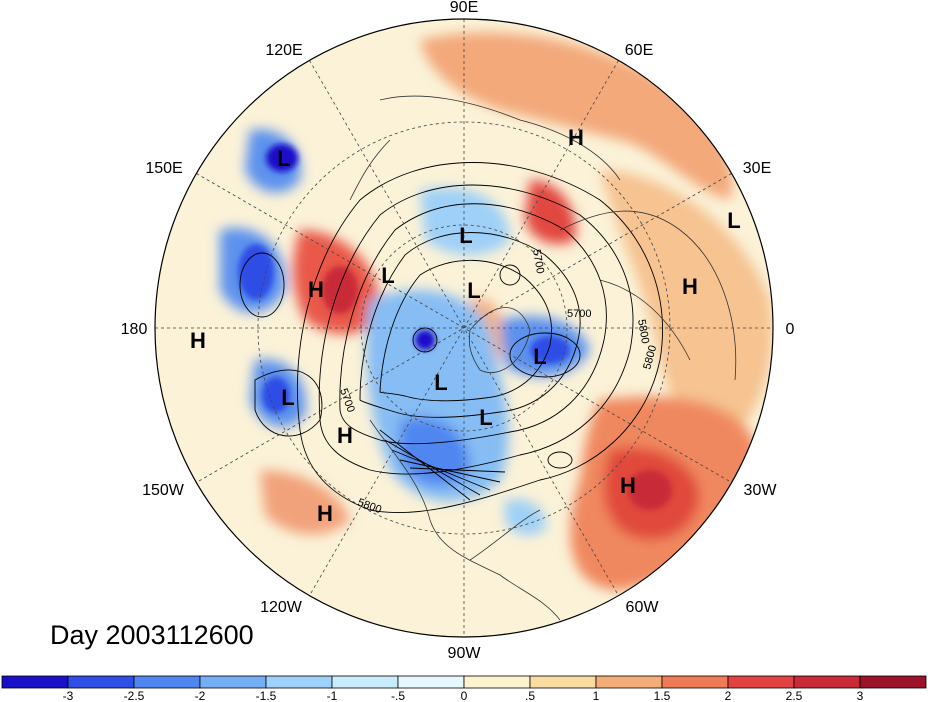 The height and width of the screenshot is (702, 928). Describe the element at coordinates (662, 695) in the screenshot. I see `colorbar-tick-label: 1.5` at that location.